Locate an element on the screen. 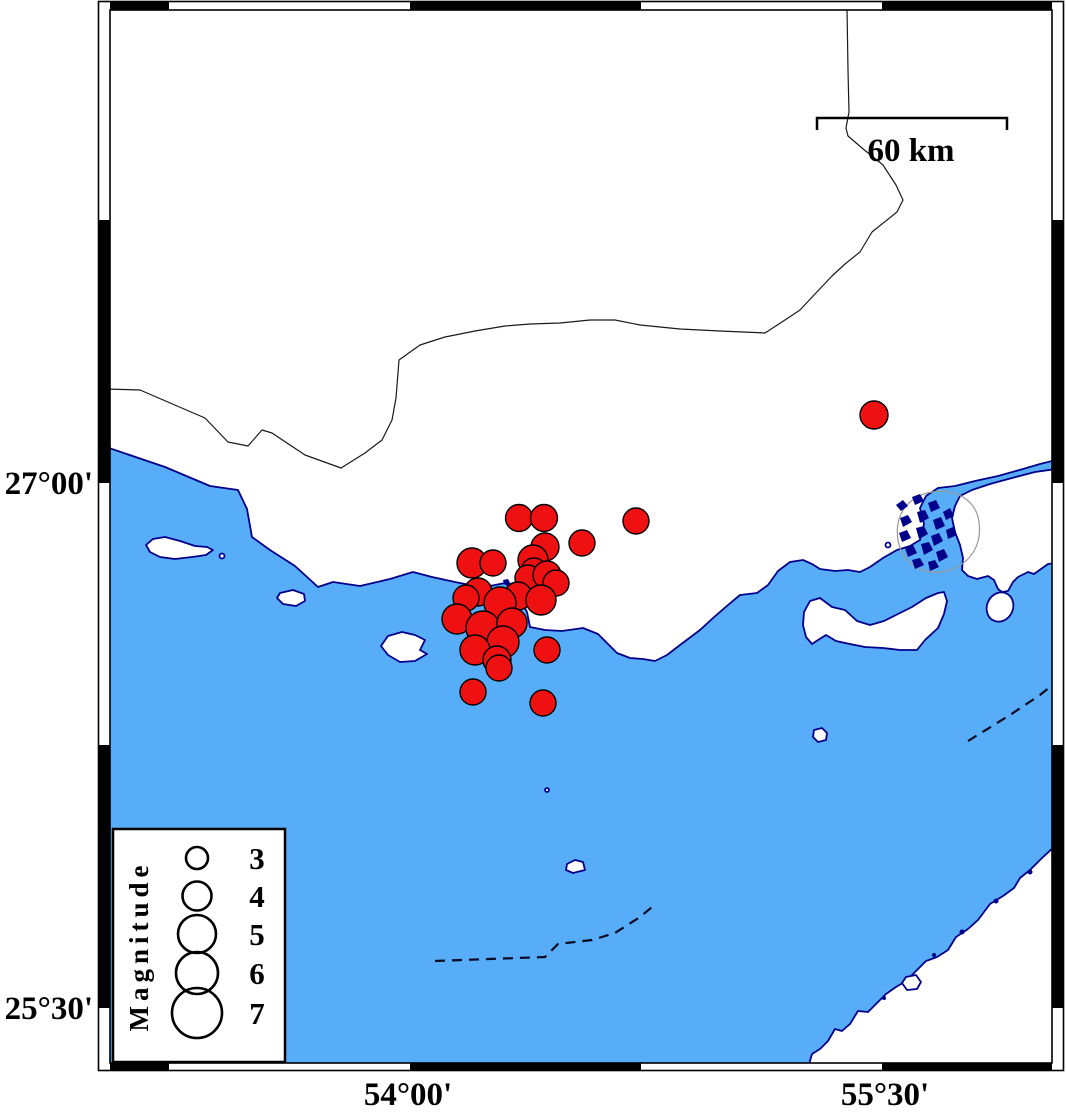 Image resolution: width=1066 pixels, height=1113 pixels. scale-bar-label: 60 km is located at coordinates (910, 151).